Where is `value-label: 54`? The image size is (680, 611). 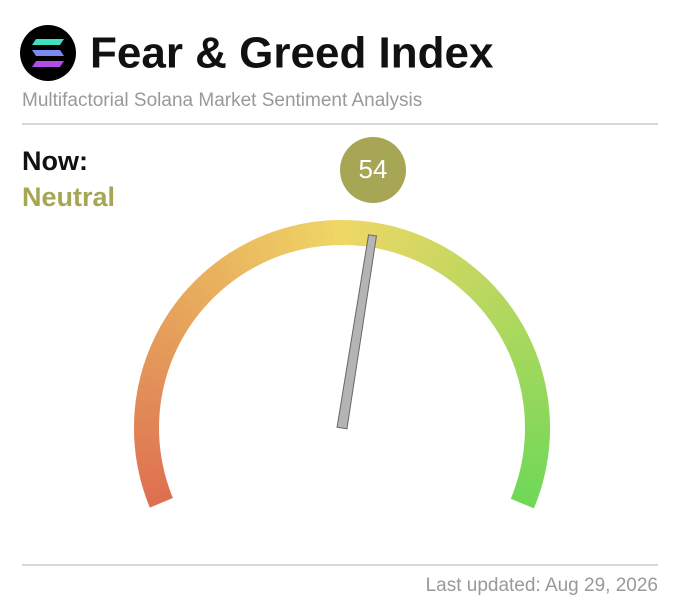
value-label: 54 is located at coordinates (373, 169).